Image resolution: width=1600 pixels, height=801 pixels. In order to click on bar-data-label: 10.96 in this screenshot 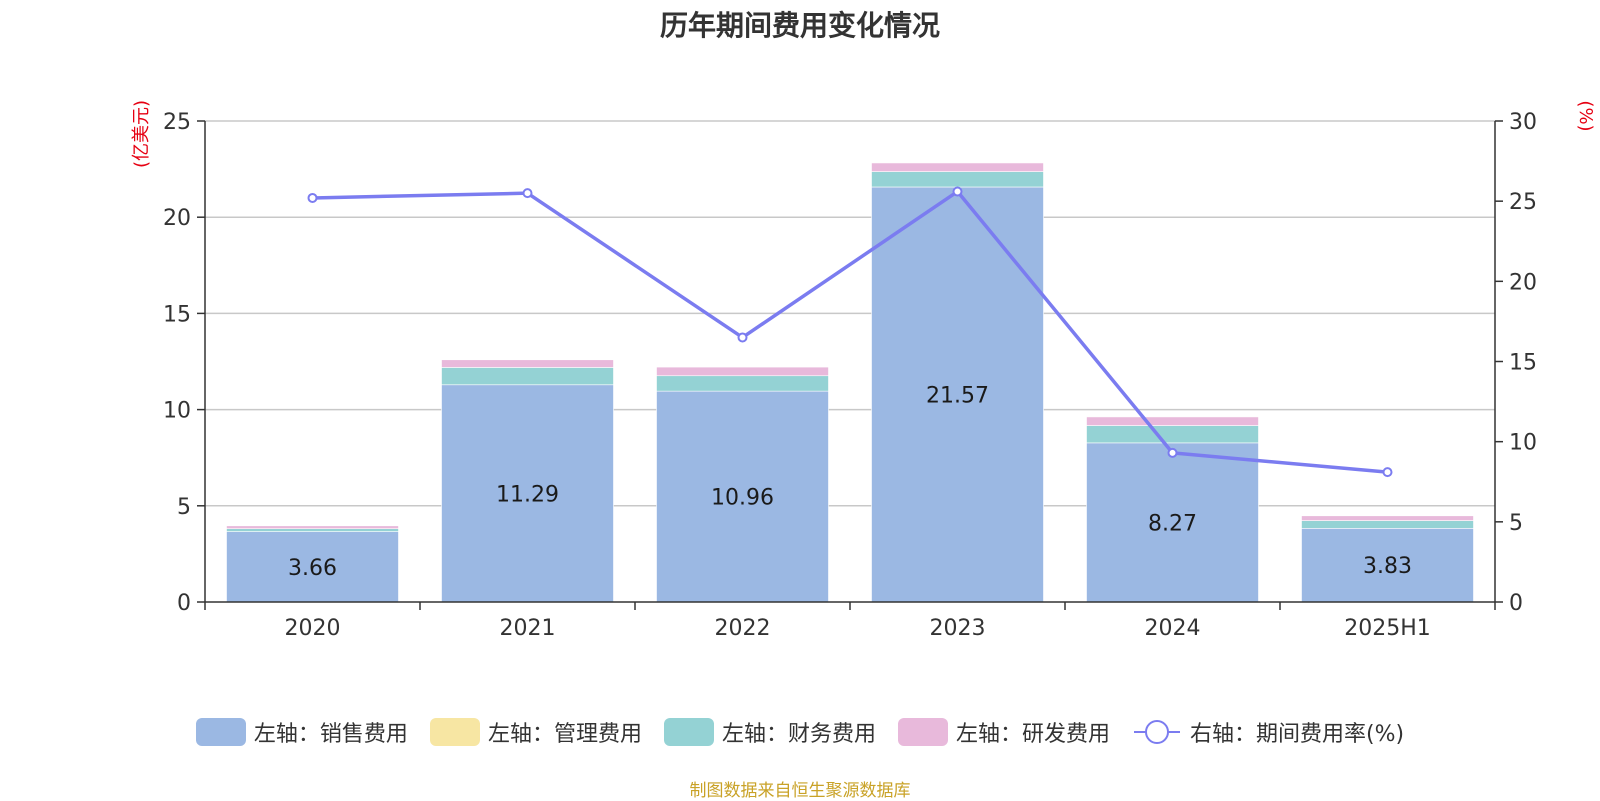, I will do `click(742, 498)`.